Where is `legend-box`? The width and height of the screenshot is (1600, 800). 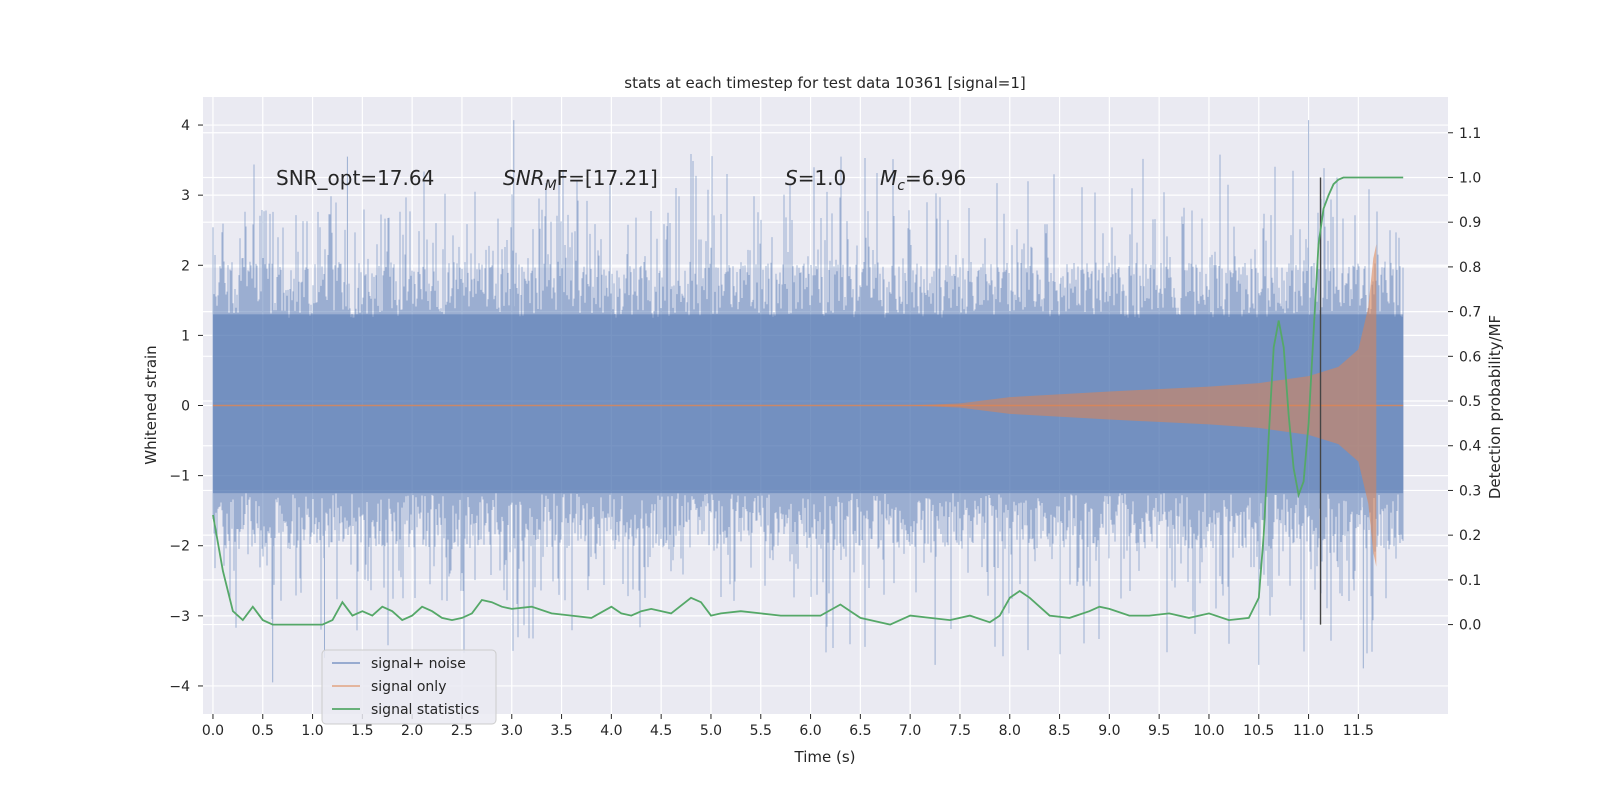
legend-box is located at coordinates (409, 687).